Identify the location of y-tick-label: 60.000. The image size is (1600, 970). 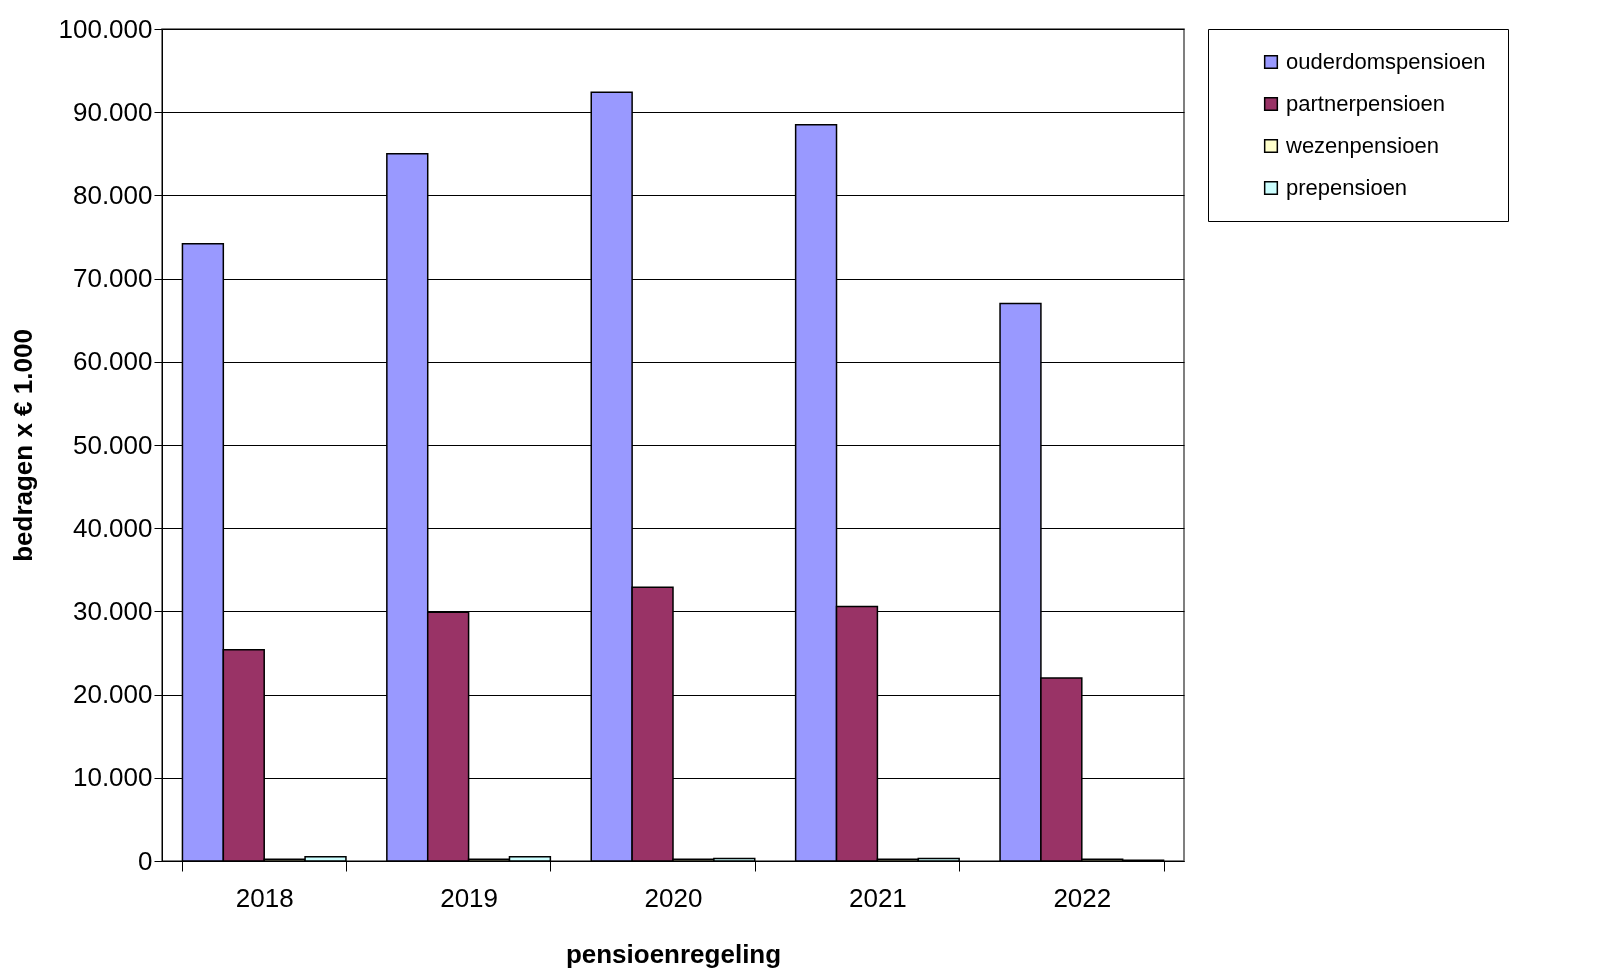
(112, 361).